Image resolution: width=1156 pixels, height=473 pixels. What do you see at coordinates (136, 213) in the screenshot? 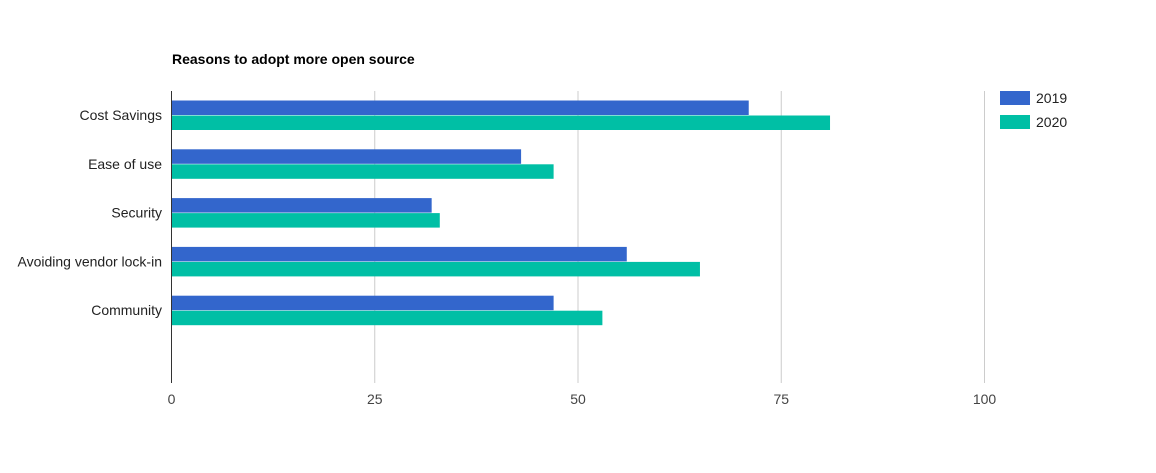
I see `category-label: Security` at bounding box center [136, 213].